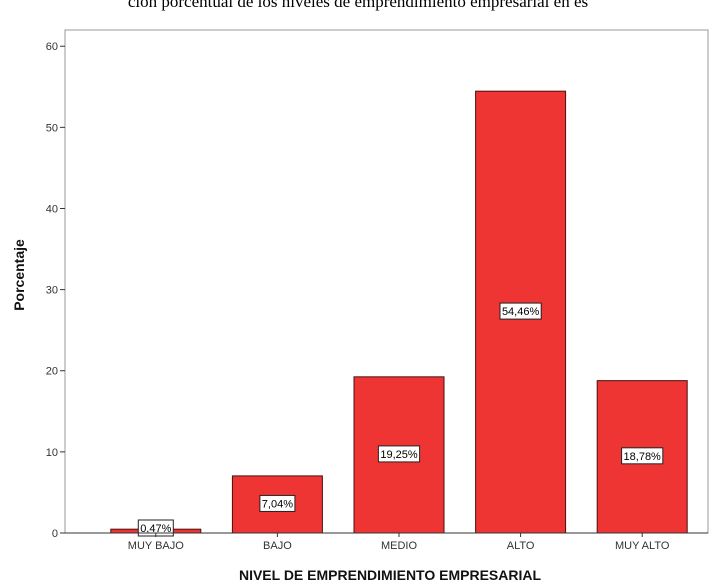 The width and height of the screenshot is (716, 585). I want to click on data-label: 19,25%, so click(399, 454).